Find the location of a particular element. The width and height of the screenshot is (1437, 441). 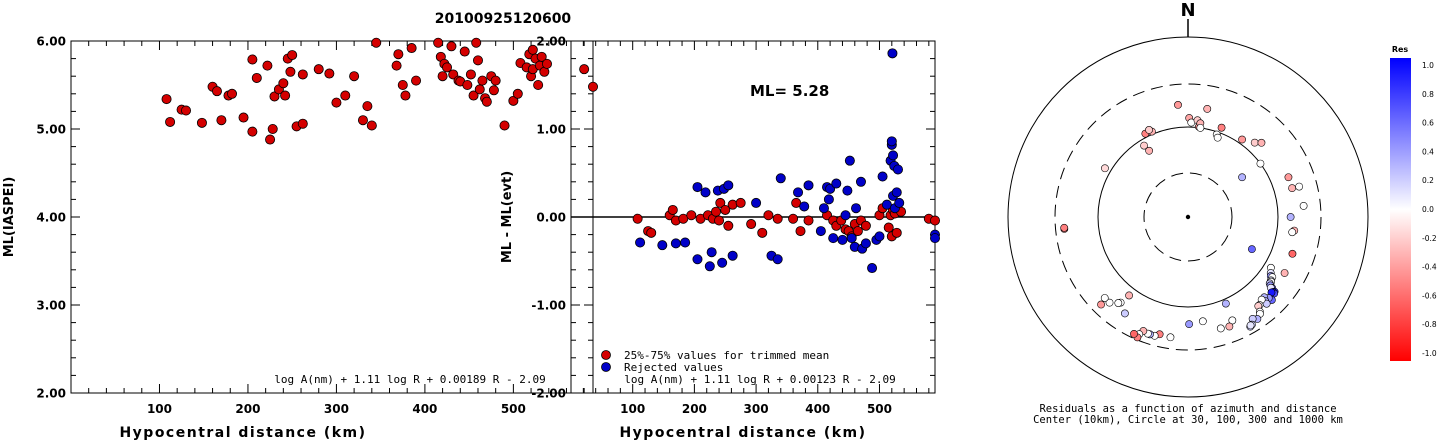

y-tick-label: 0.00 is located at coordinates (551, 218).